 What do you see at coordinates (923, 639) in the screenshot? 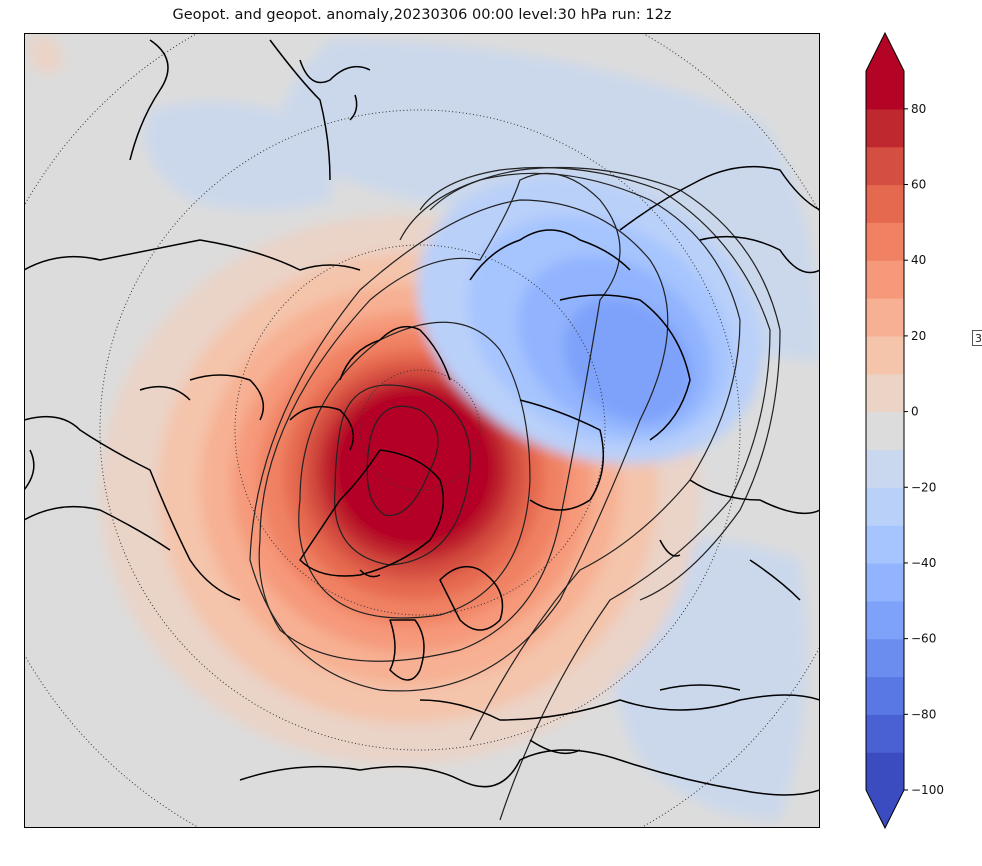
I see `colorbar-tick-label: −60` at bounding box center [923, 639].